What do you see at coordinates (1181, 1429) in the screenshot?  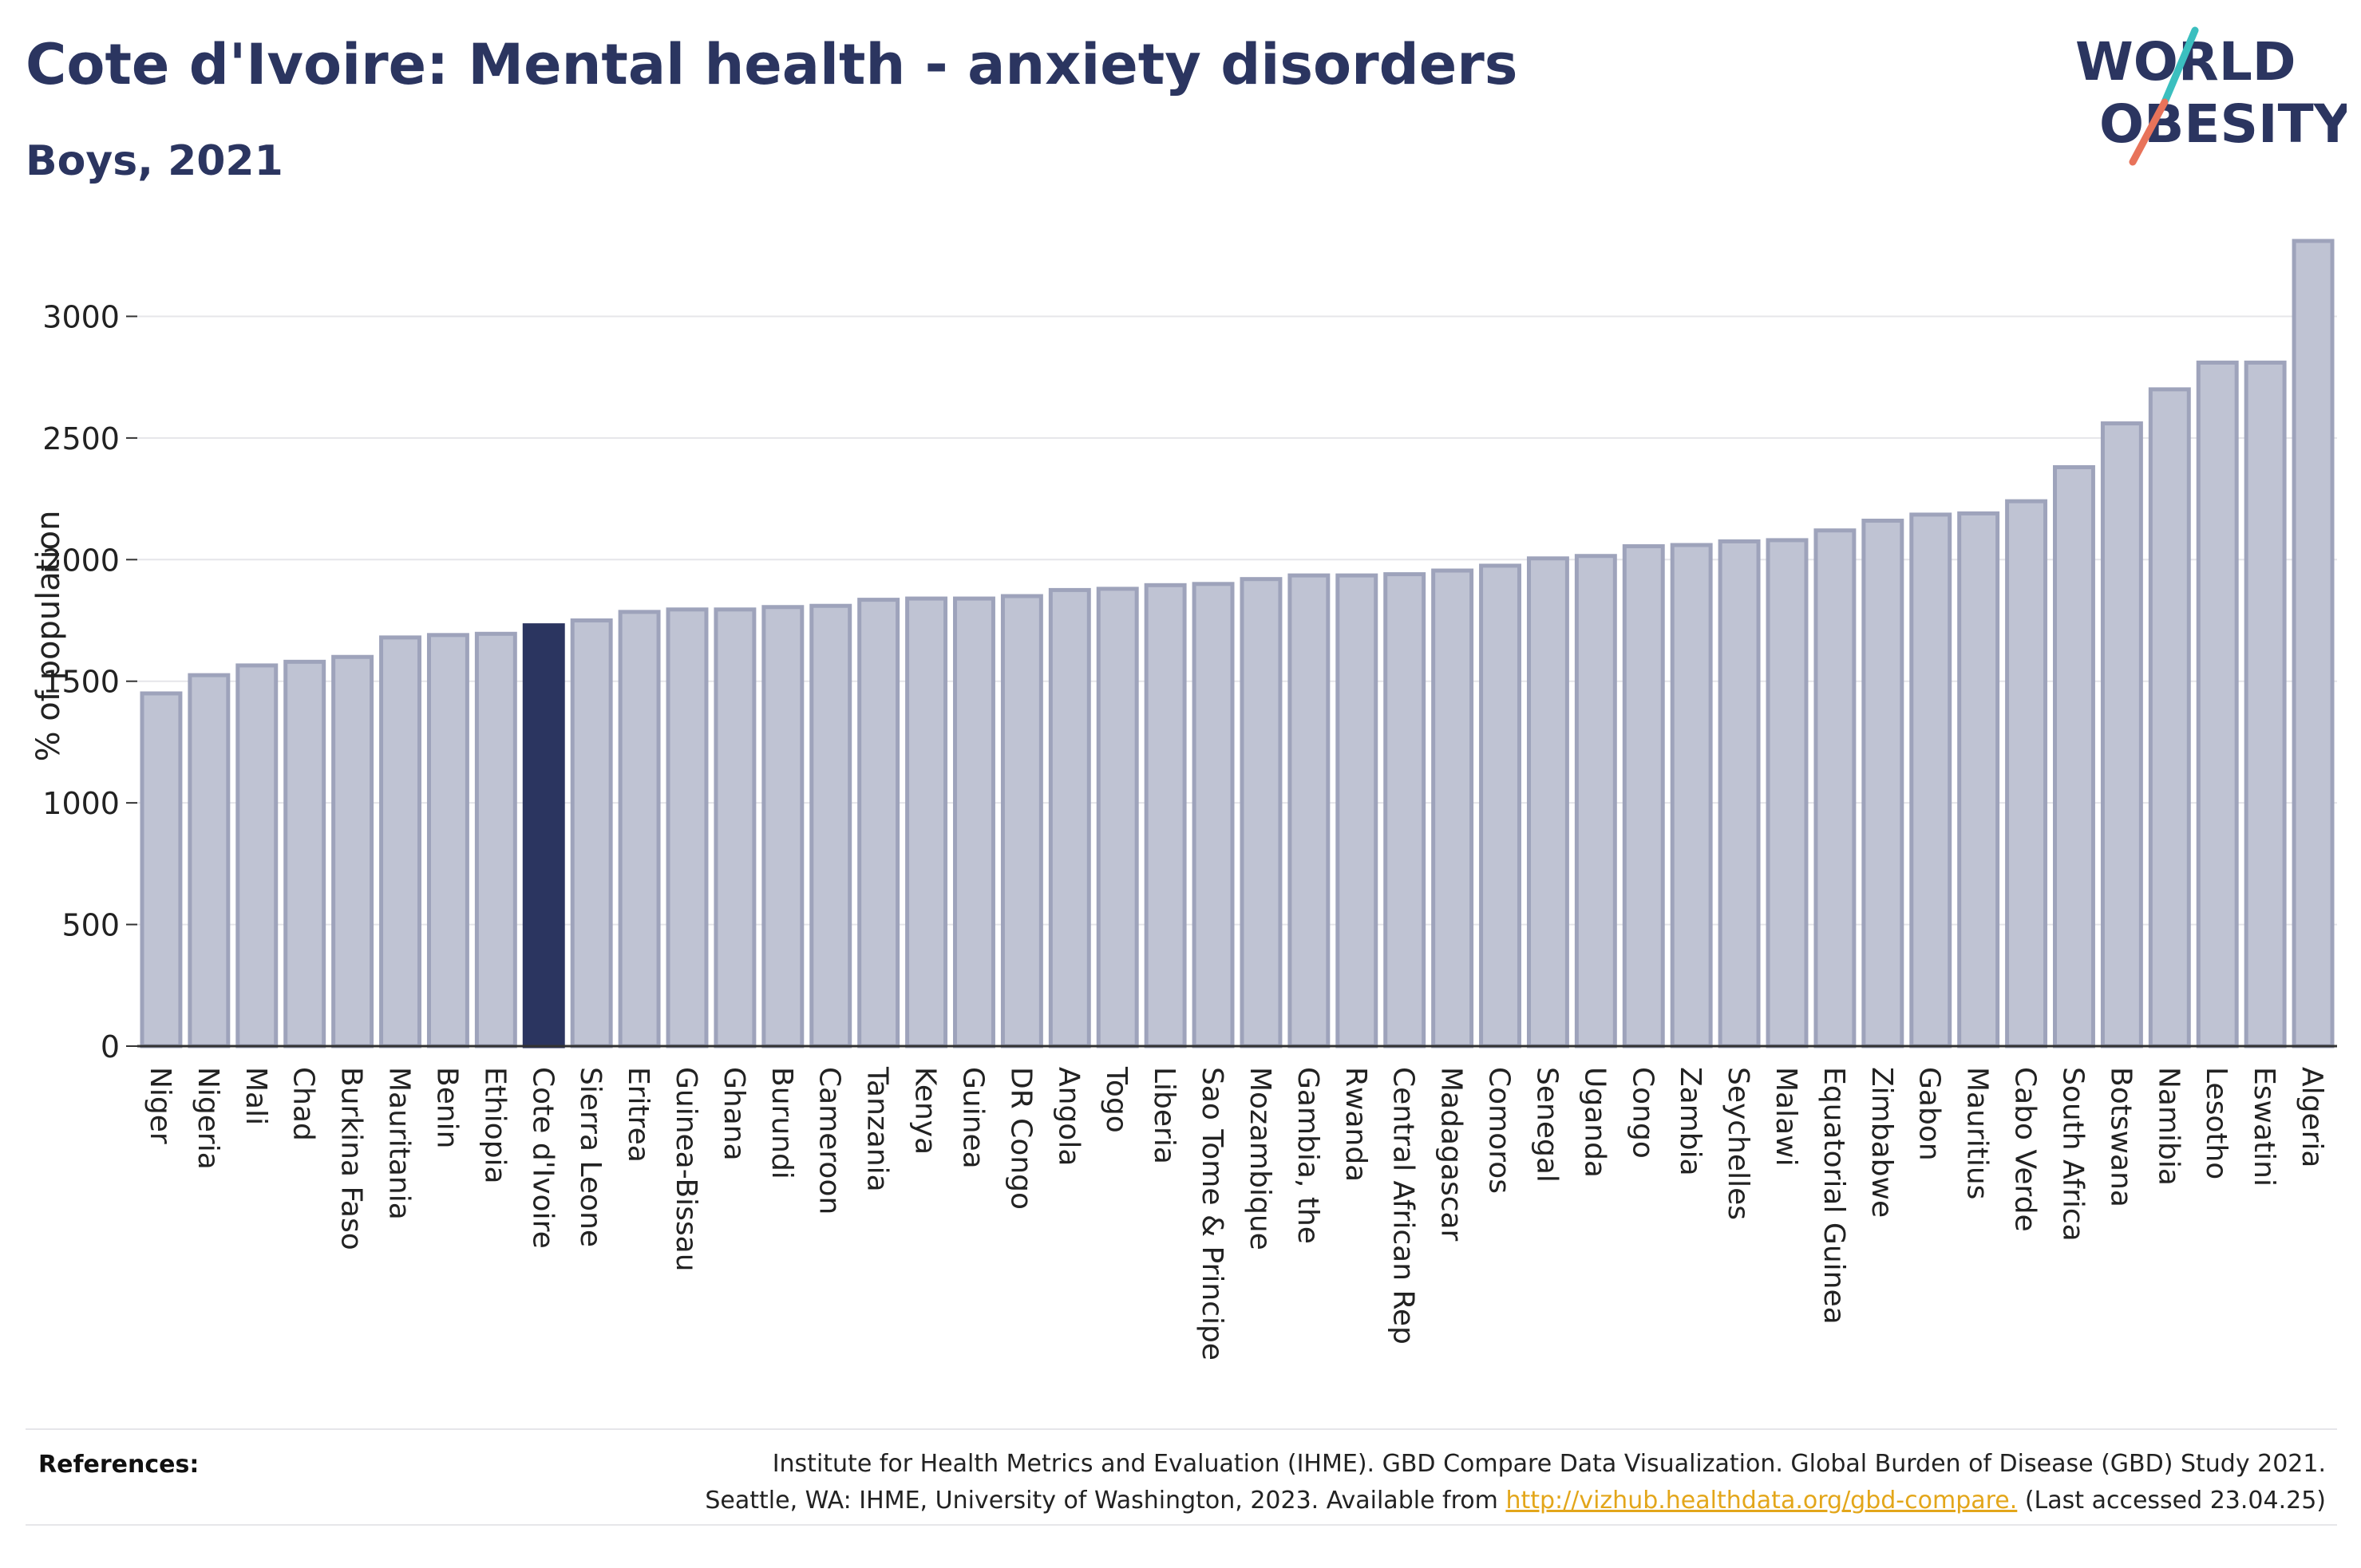 I see `references-top-divider` at bounding box center [1181, 1429].